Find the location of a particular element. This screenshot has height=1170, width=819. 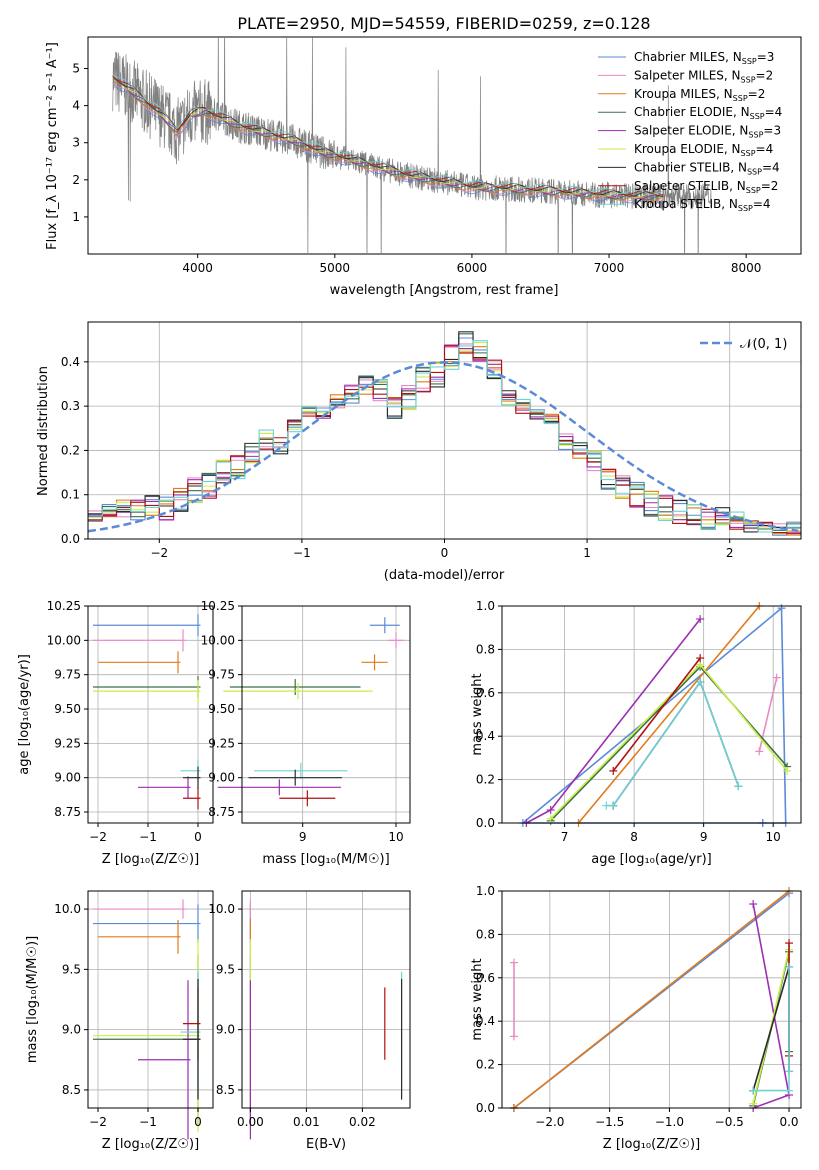

x-tick-label: 7 is located at coordinates (565, 837).